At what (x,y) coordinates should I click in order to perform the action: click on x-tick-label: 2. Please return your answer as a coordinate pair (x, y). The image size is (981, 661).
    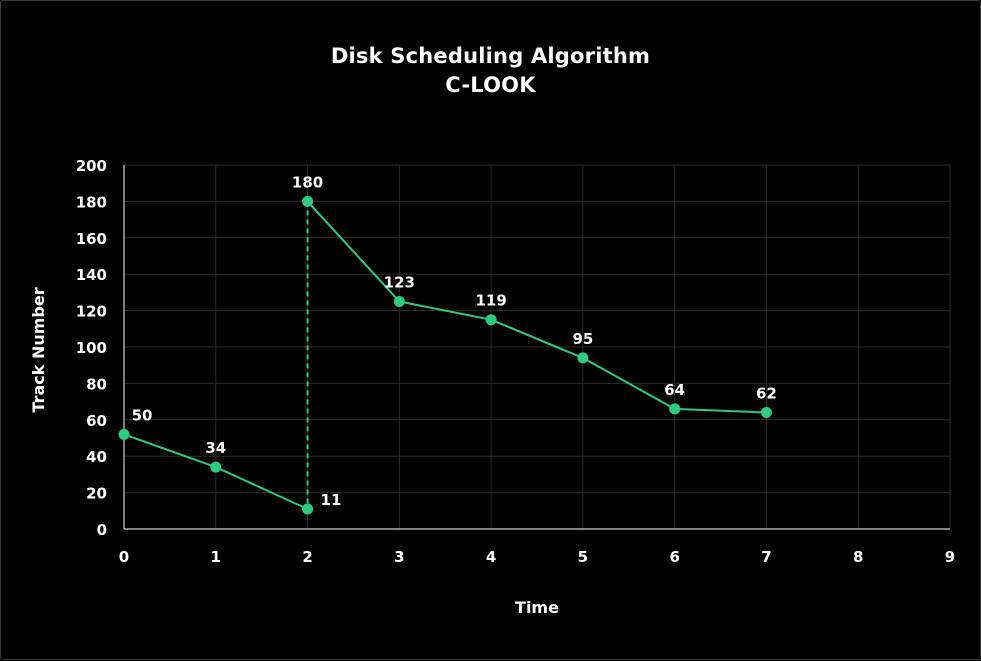
    Looking at the image, I should click on (307, 557).